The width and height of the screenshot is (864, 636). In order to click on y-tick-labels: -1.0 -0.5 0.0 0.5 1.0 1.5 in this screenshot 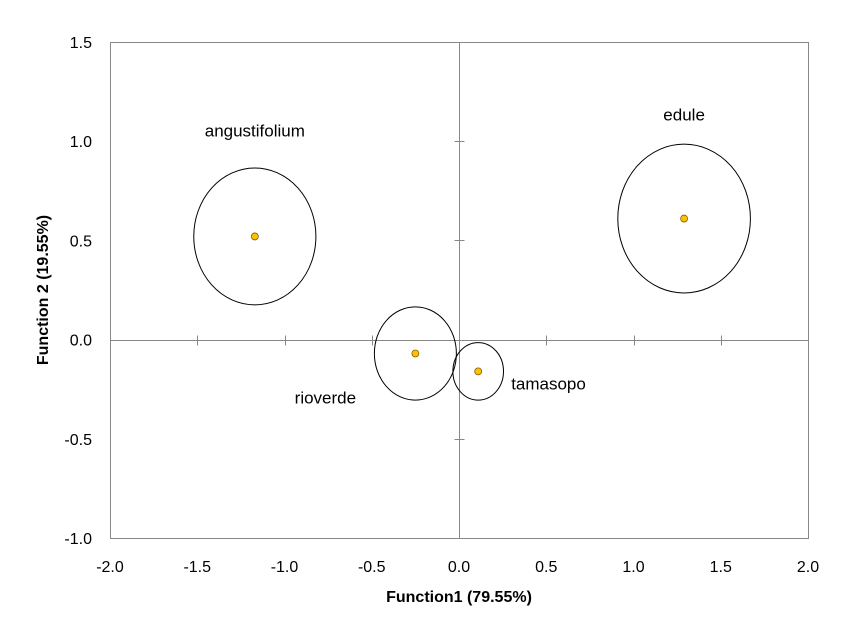, I will do `click(78, 291)`.